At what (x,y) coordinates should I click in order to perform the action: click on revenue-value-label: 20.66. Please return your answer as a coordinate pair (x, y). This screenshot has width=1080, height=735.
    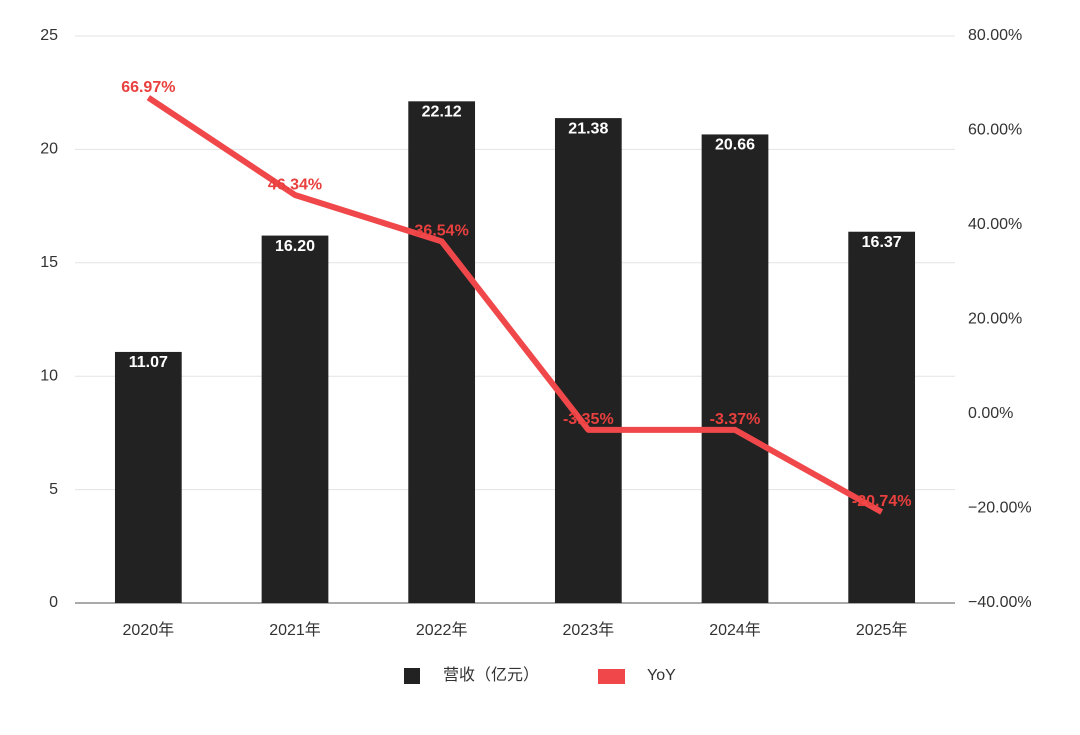
    Looking at the image, I should click on (735, 145).